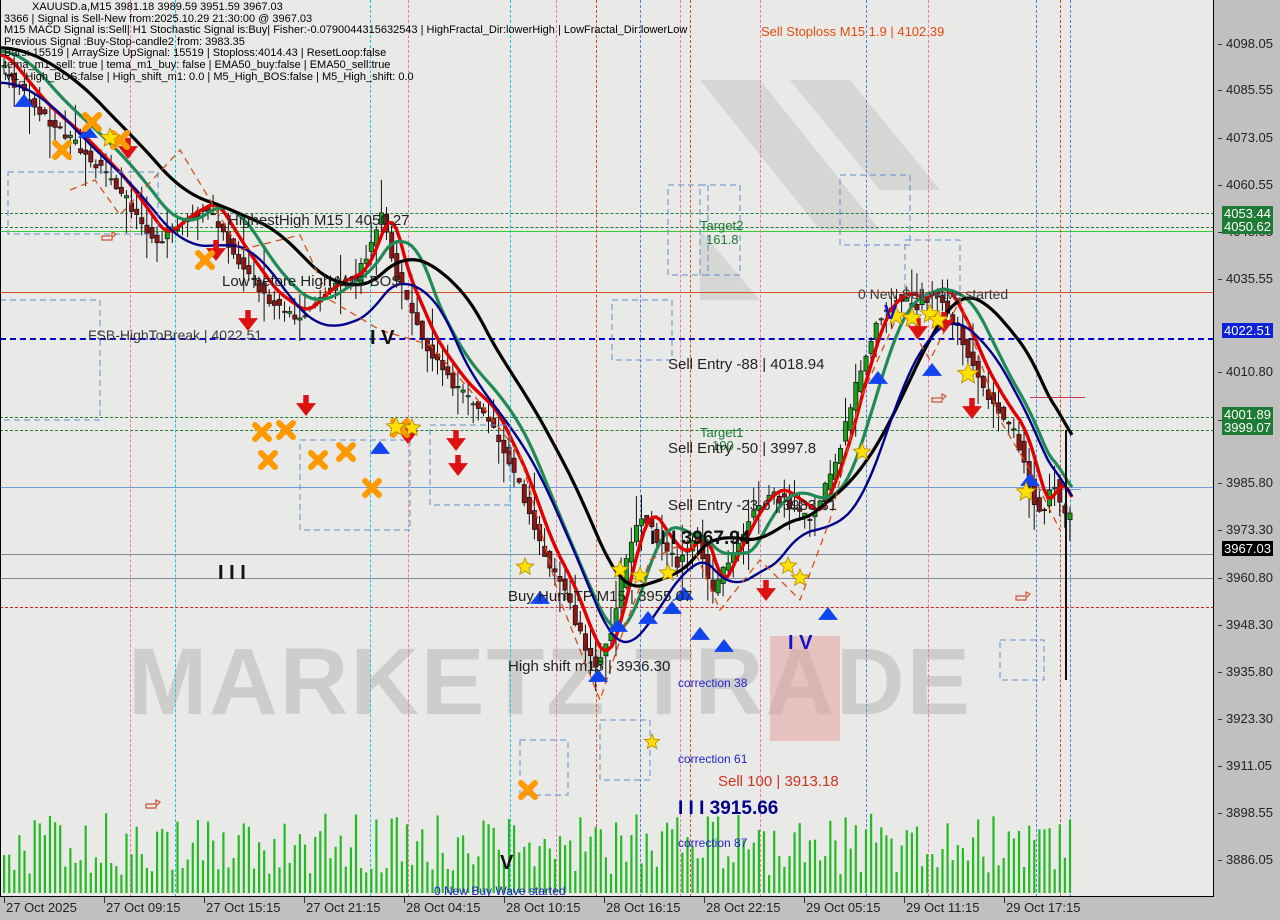 The height and width of the screenshot is (920, 1280). Describe the element at coordinates (722, 225) in the screenshot. I see `annotation-target2: Target2` at that location.